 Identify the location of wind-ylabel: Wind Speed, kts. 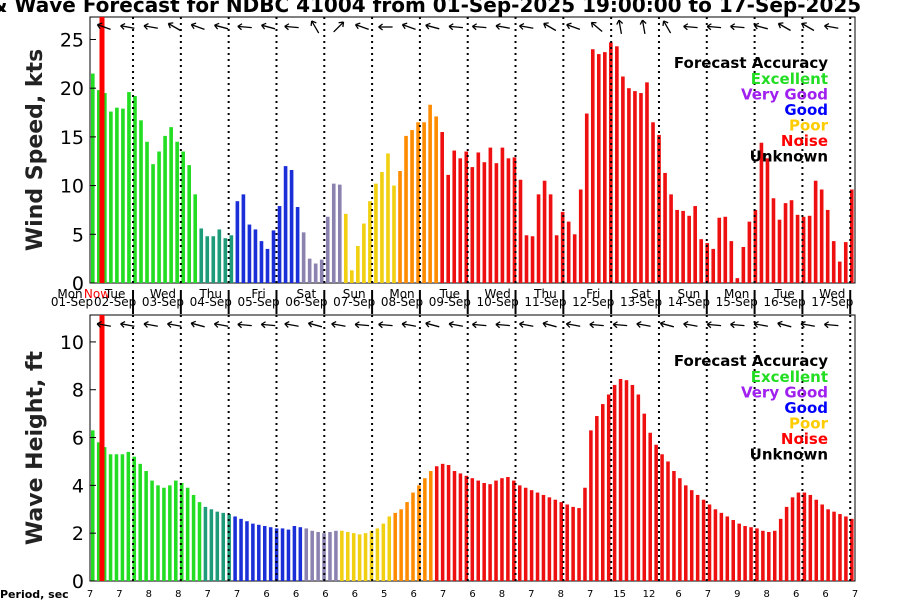
(35, 150).